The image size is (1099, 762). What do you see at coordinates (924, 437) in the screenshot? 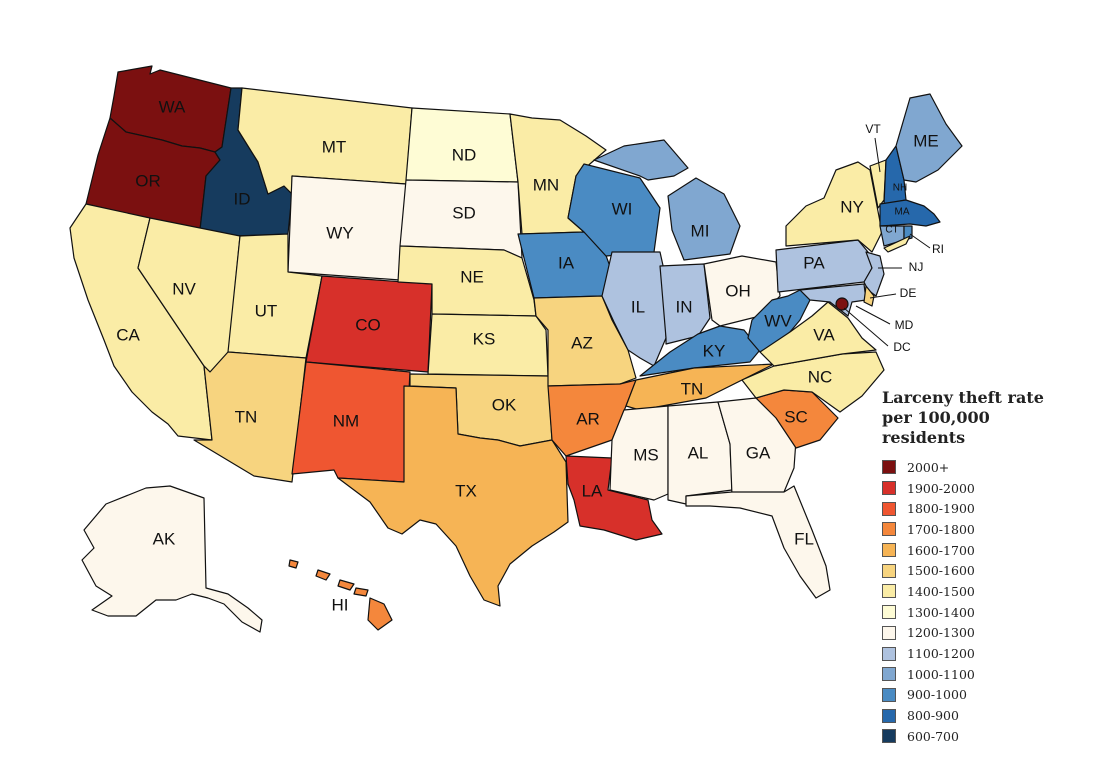
I see `legend-title-line-3: residents` at bounding box center [924, 437].